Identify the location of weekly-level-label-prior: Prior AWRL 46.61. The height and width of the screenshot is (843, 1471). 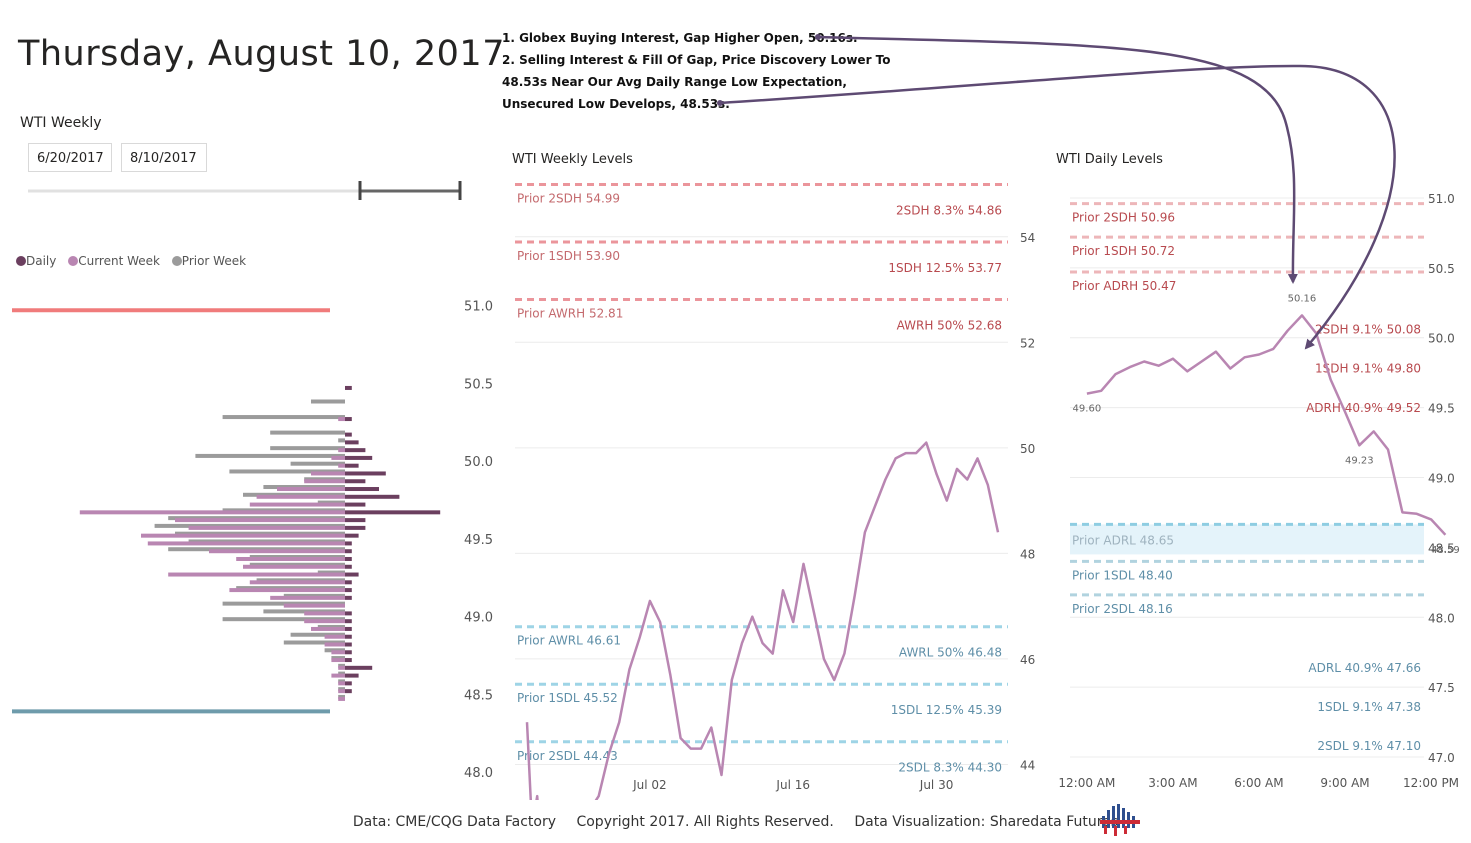
(569, 641).